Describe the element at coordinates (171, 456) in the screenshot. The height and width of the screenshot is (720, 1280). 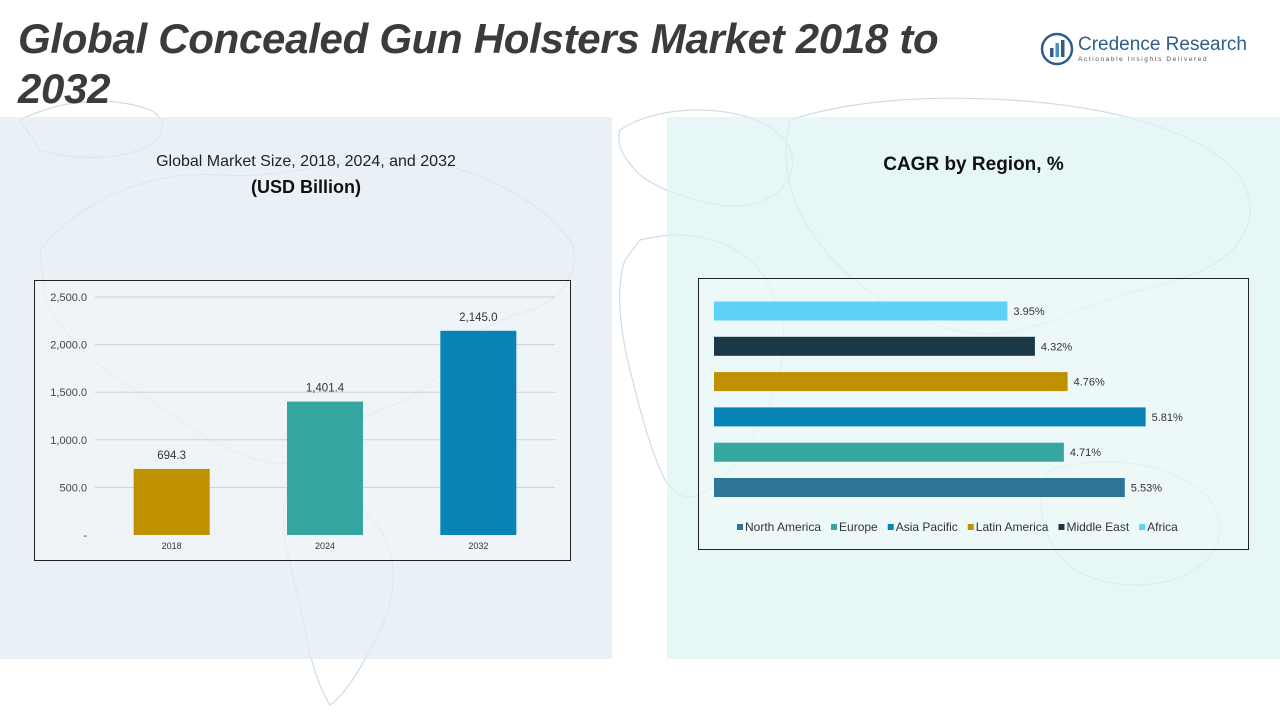
I see `bar-value-label: 694.3` at that location.